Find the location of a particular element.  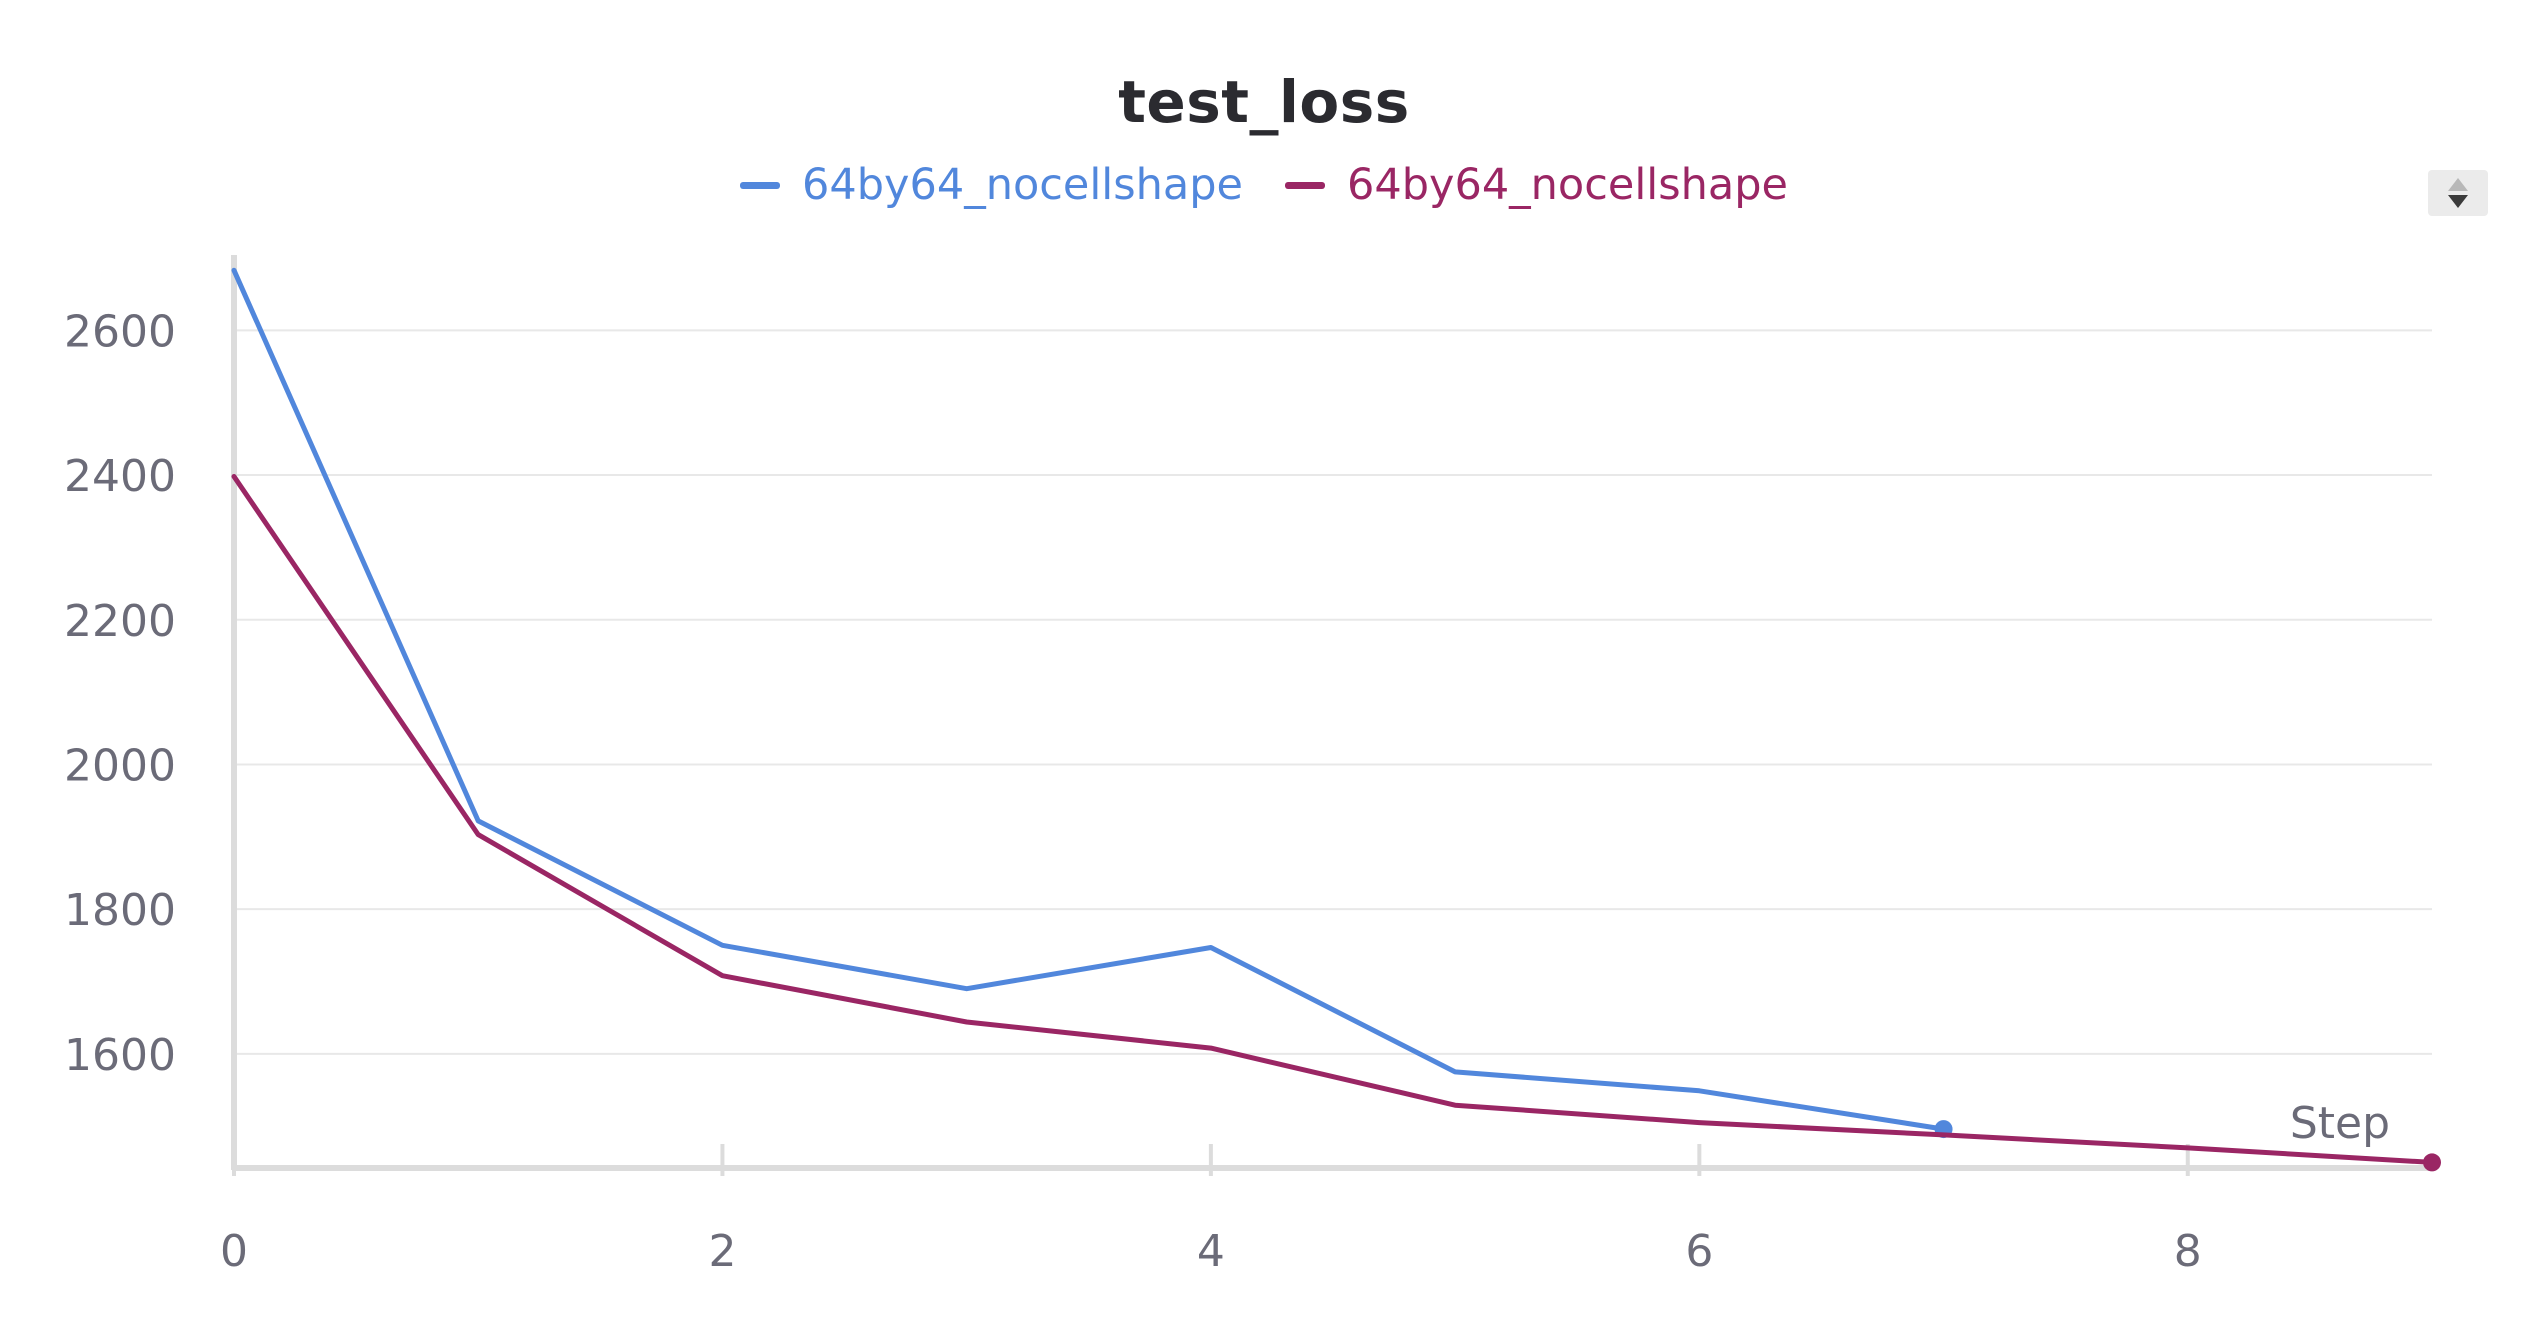

y-tick-label-2600: 2600 is located at coordinates (120, 331).